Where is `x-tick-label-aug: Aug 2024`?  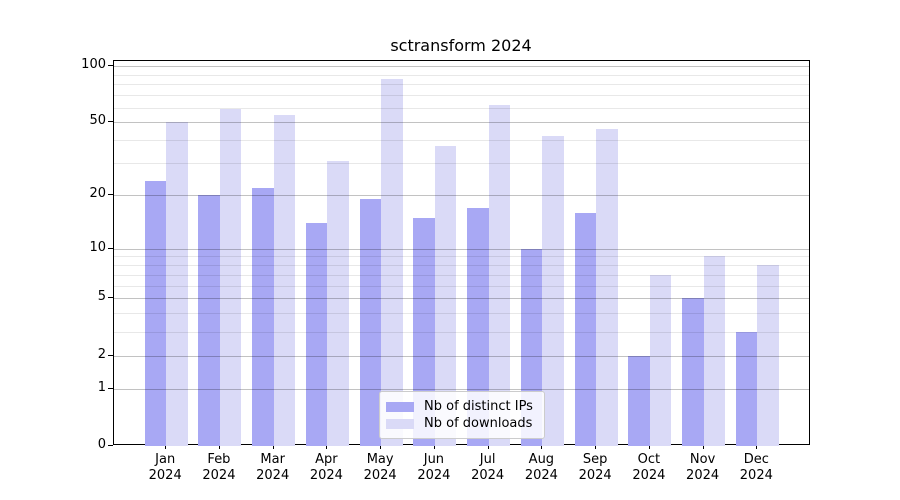
x-tick-label-aug: Aug 2024 is located at coordinates (541, 467).